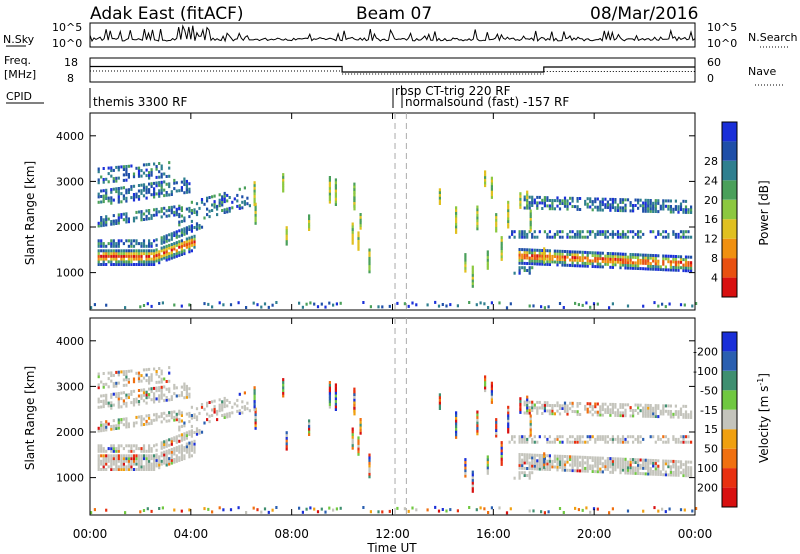 This screenshot has width=800, height=554. I want to click on date-title: 08/Mar/2016, so click(644, 14).